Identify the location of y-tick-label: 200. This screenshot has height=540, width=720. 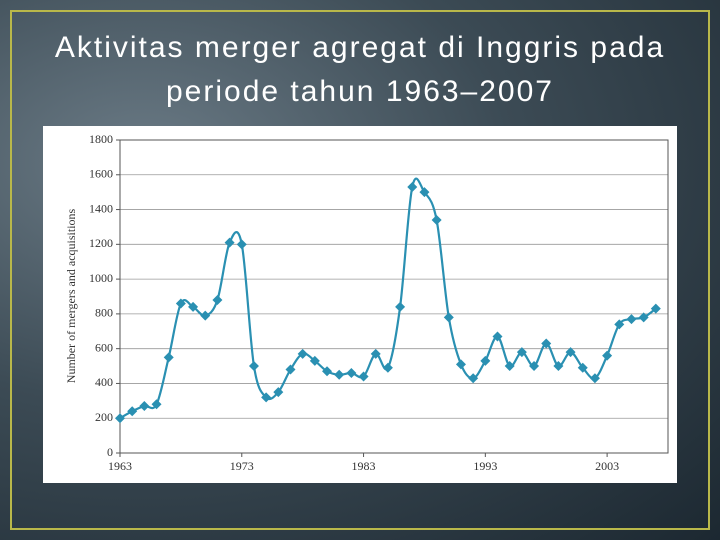
(104, 417).